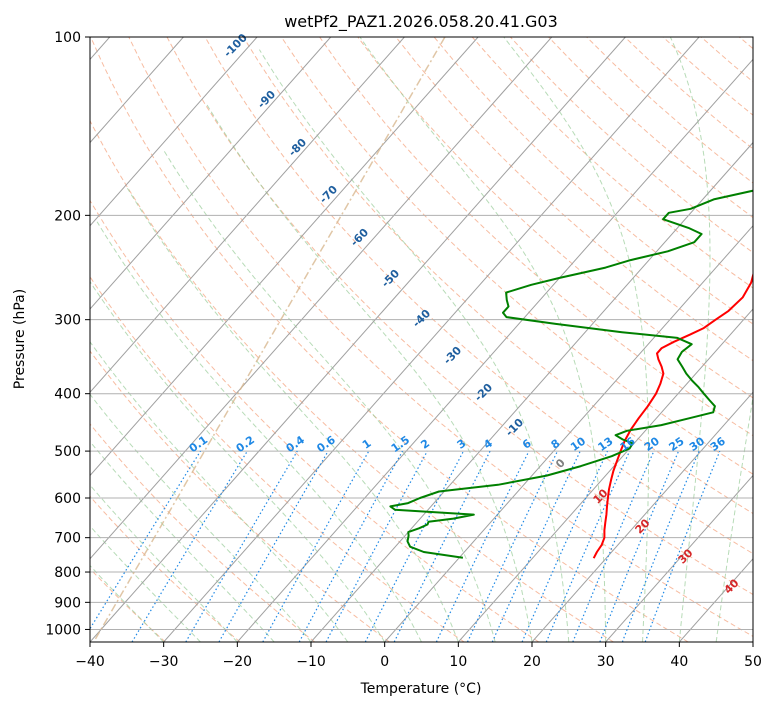 This screenshot has width=775, height=708. I want to click on frost-point-label: -40, so click(421, 318).